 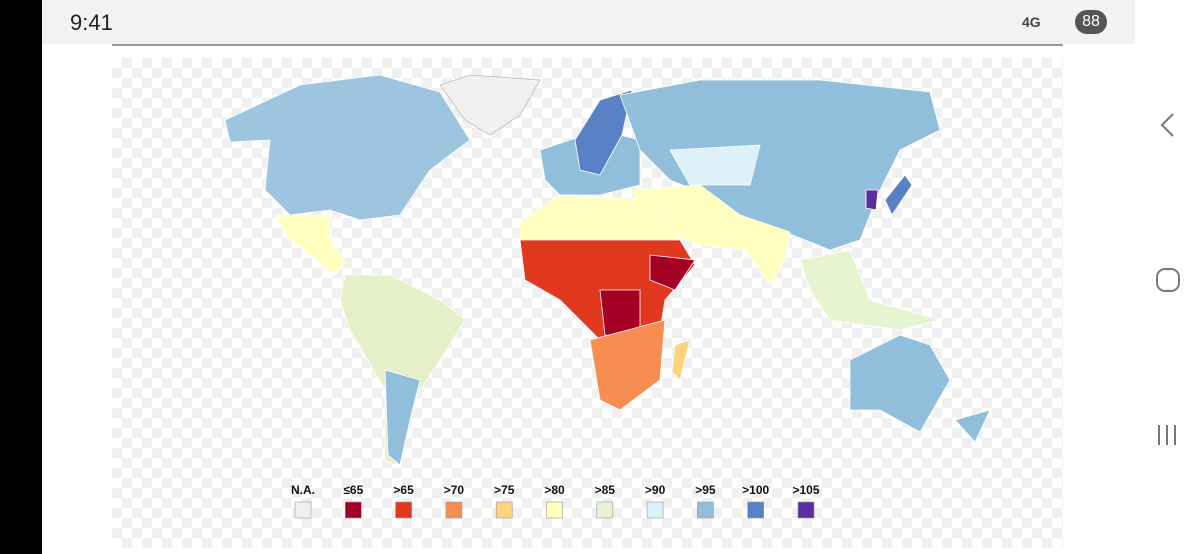 I want to click on north-africa, so click(x=600, y=217).